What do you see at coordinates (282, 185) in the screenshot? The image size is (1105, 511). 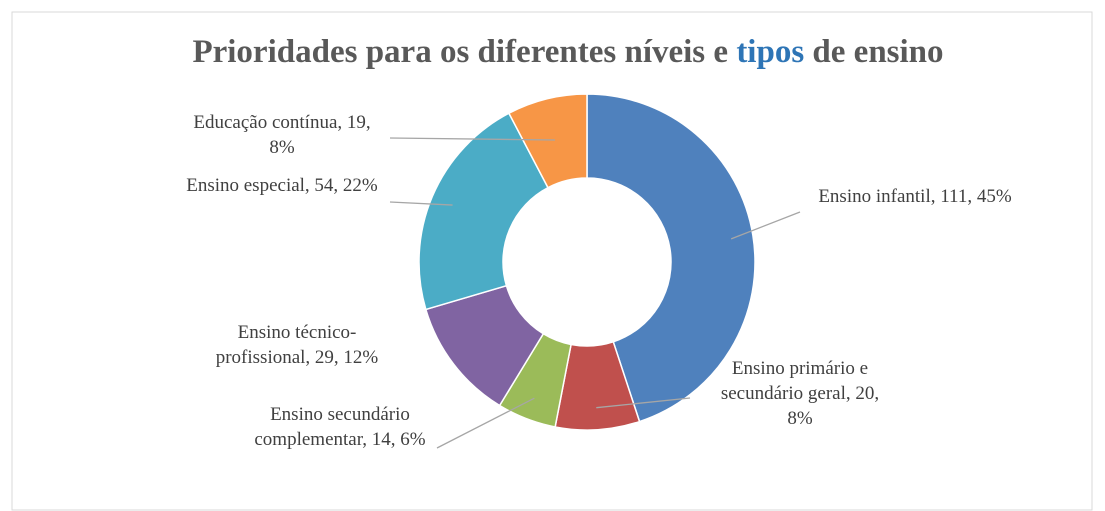 I see `data-label: Ensino especial, 54, 22%` at bounding box center [282, 185].